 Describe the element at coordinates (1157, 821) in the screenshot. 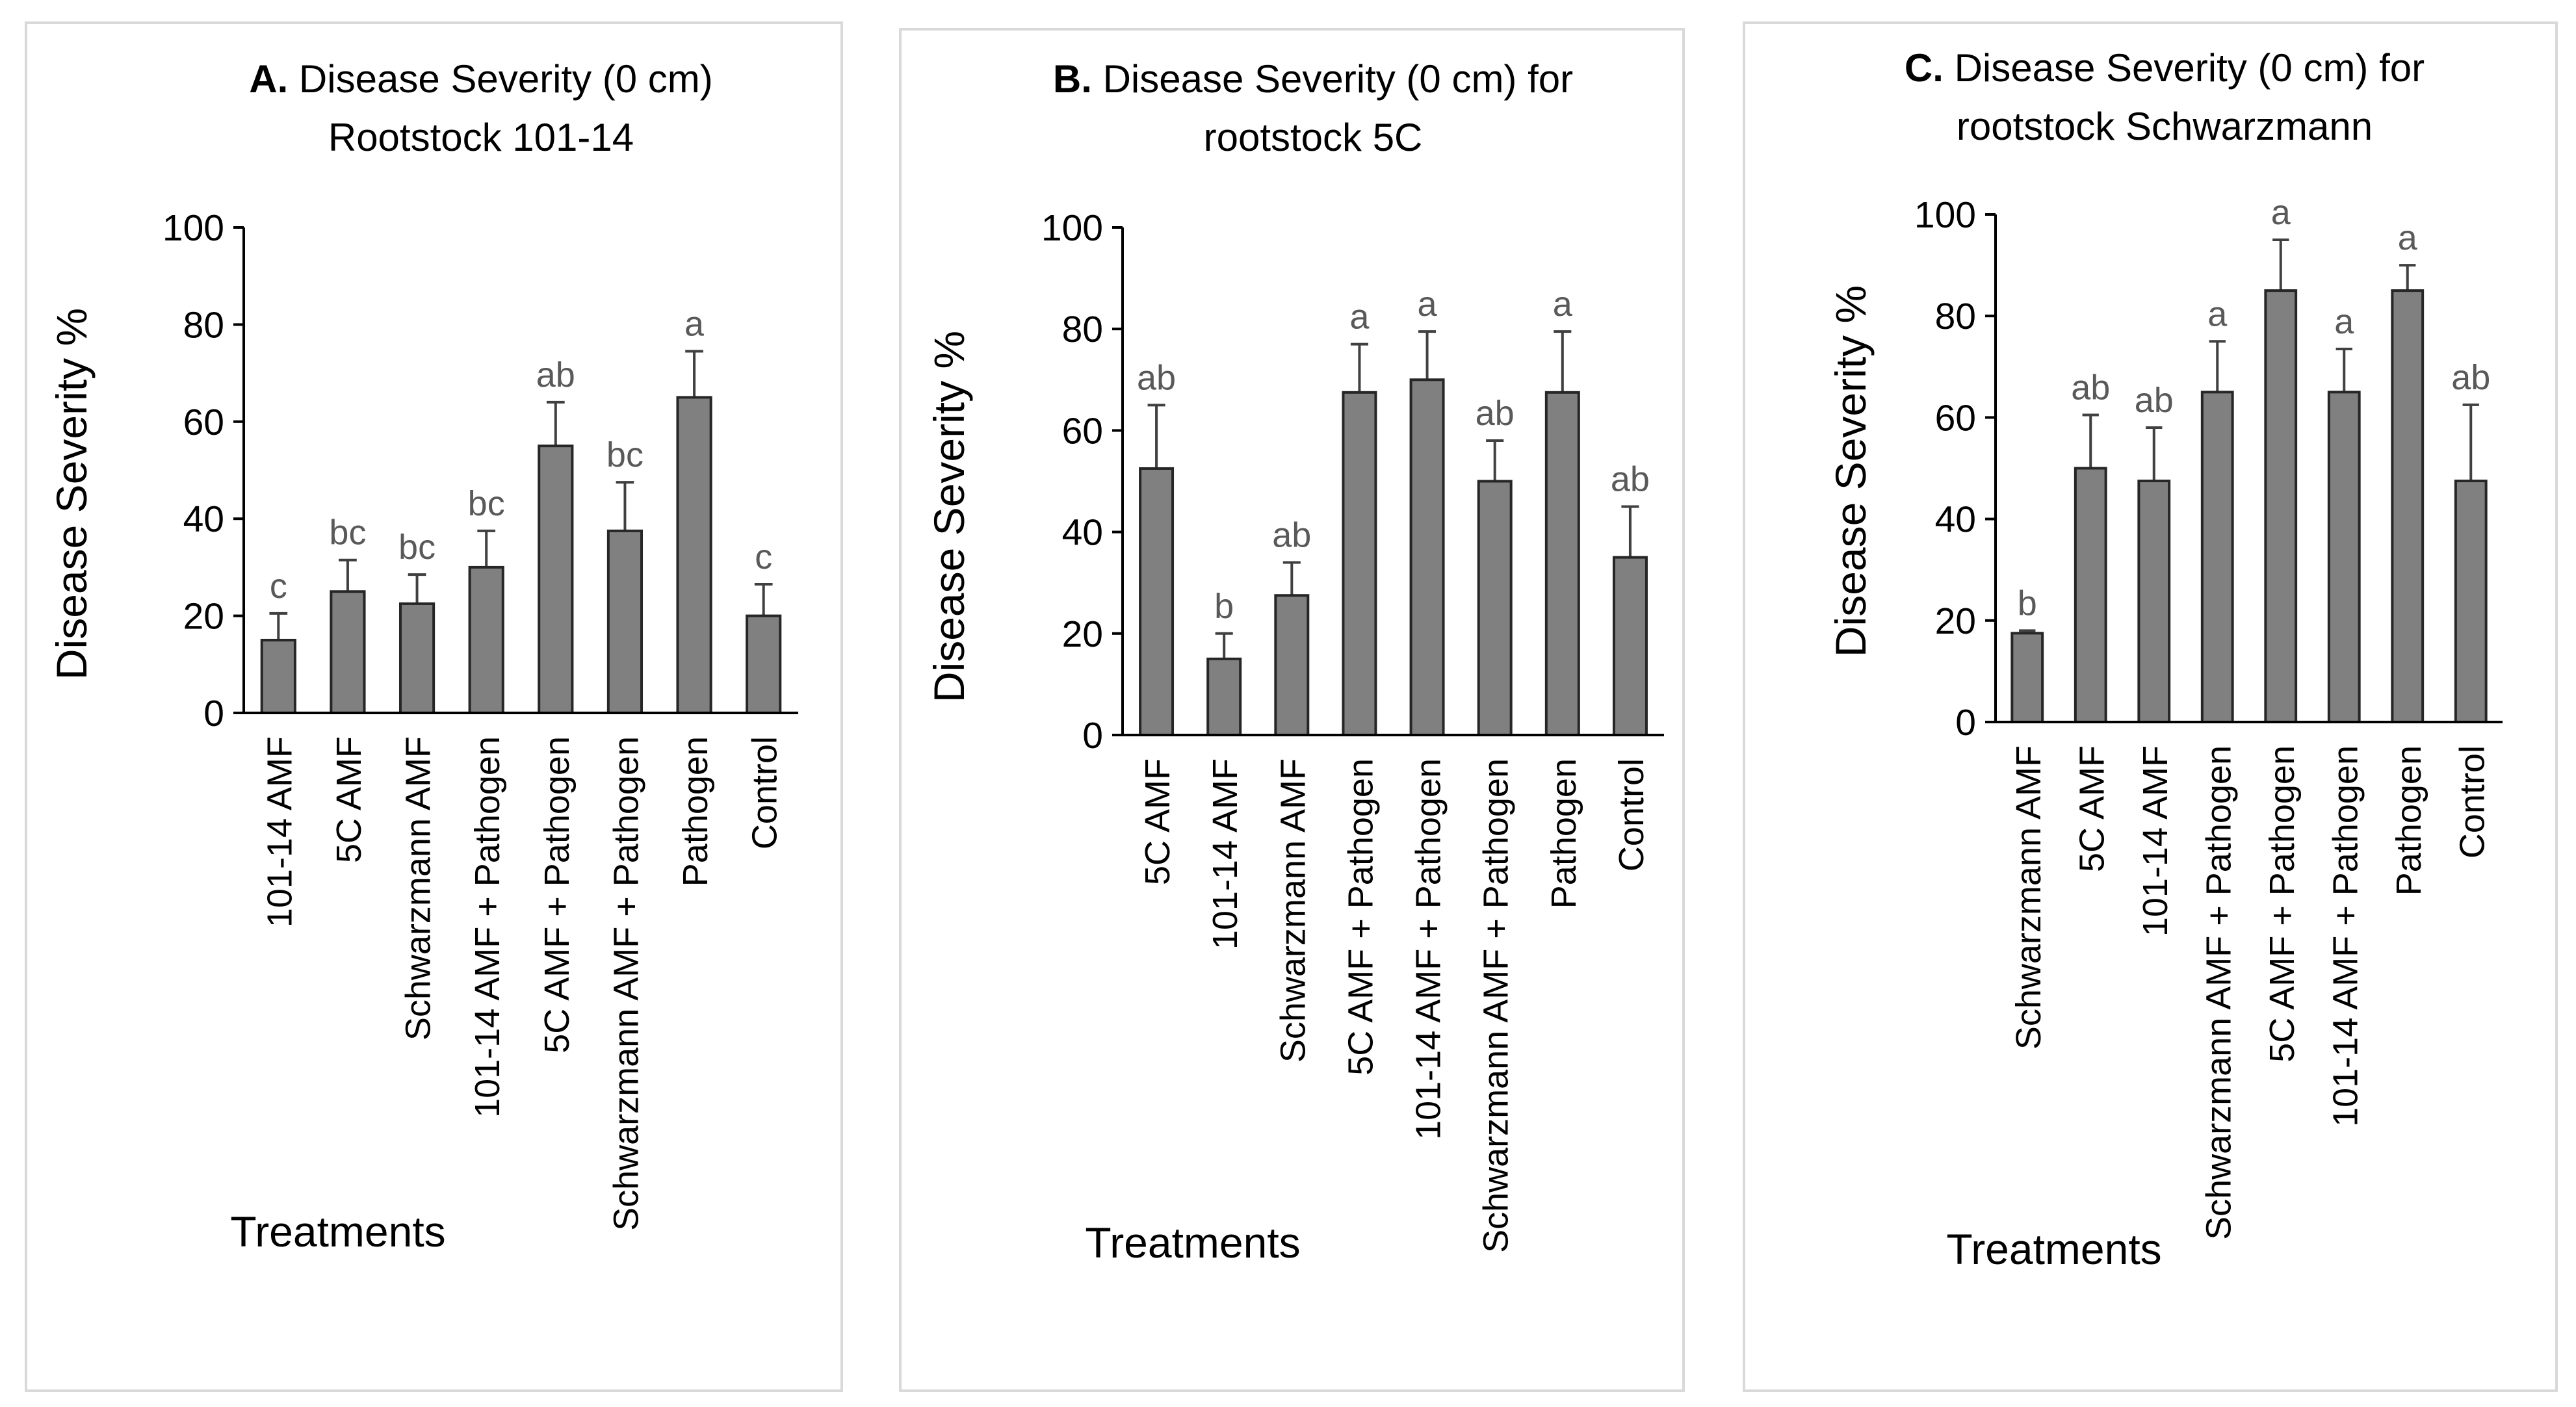

I see `panel-b-category-label: 5C AMF` at that location.